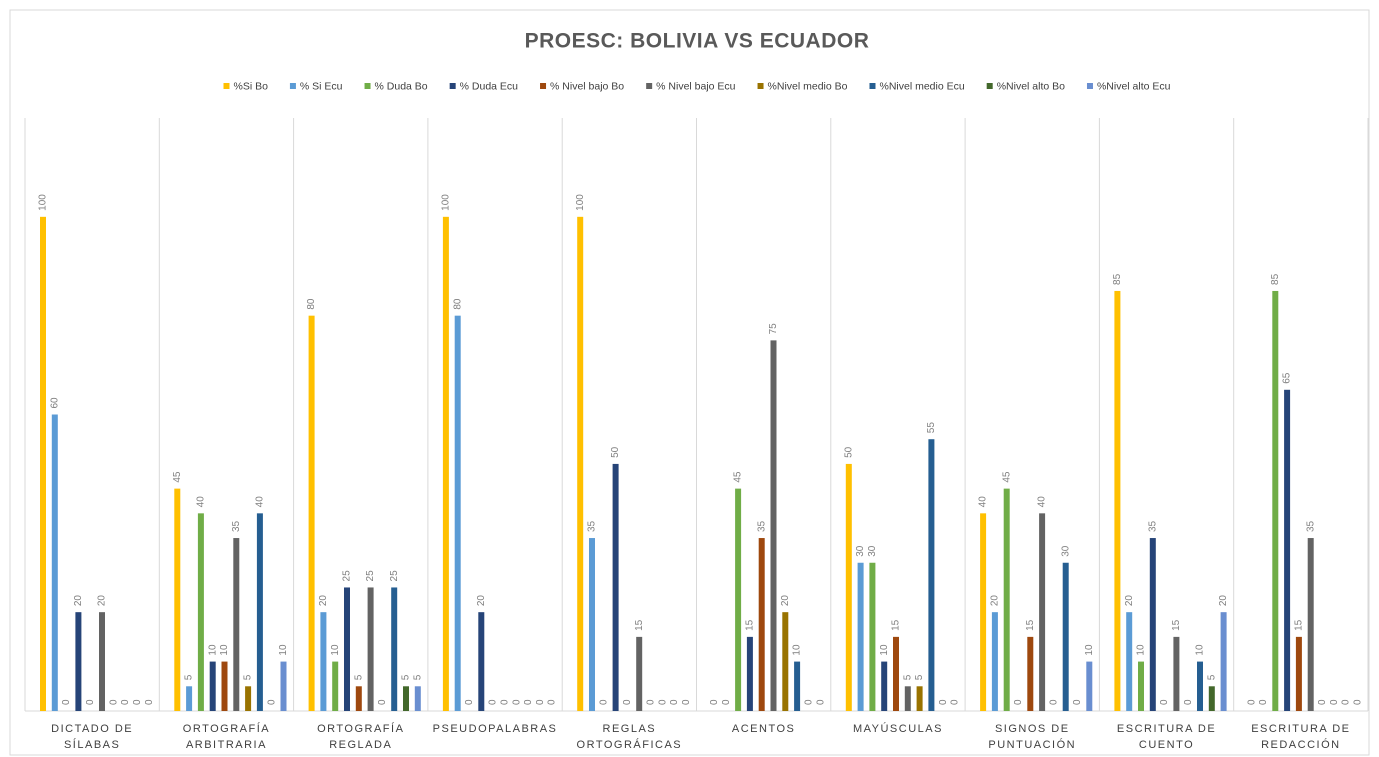 The image size is (1379, 757). Describe the element at coordinates (763, 729) in the screenshot. I see `x-tick-label: ACENTOS` at that location.